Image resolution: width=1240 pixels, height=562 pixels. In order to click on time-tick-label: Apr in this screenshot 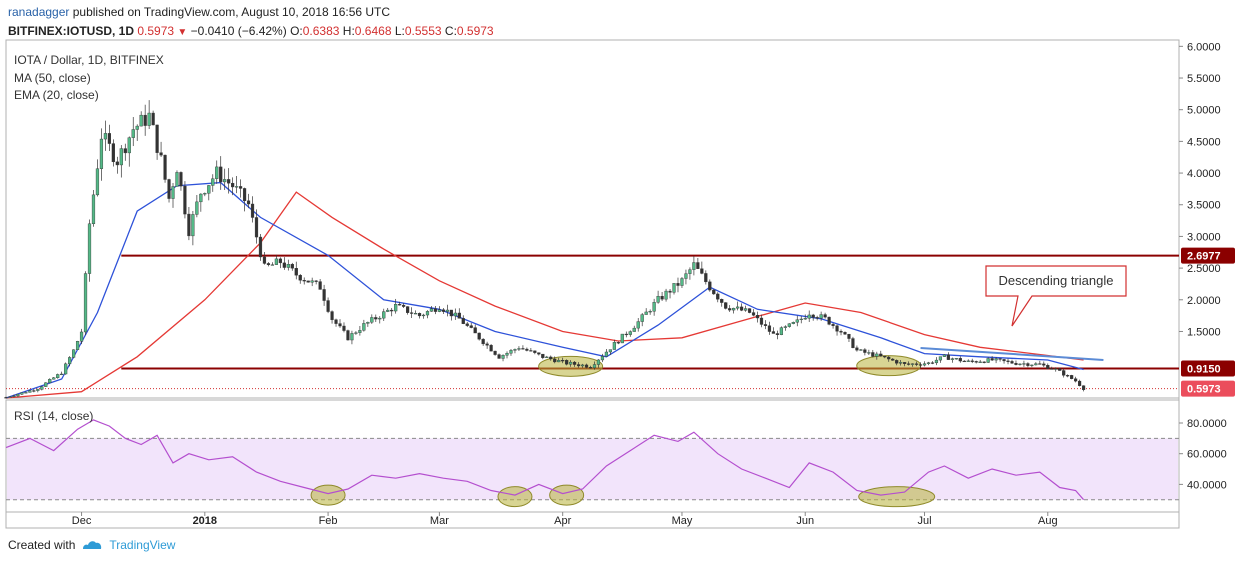, I will do `click(562, 521)`.